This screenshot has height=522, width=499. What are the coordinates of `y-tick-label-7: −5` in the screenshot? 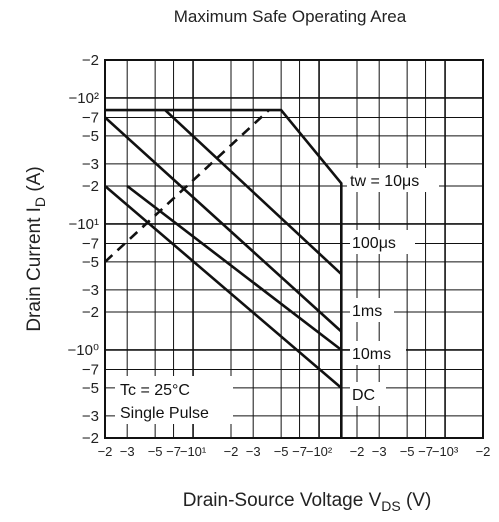 It's located at (90, 262).